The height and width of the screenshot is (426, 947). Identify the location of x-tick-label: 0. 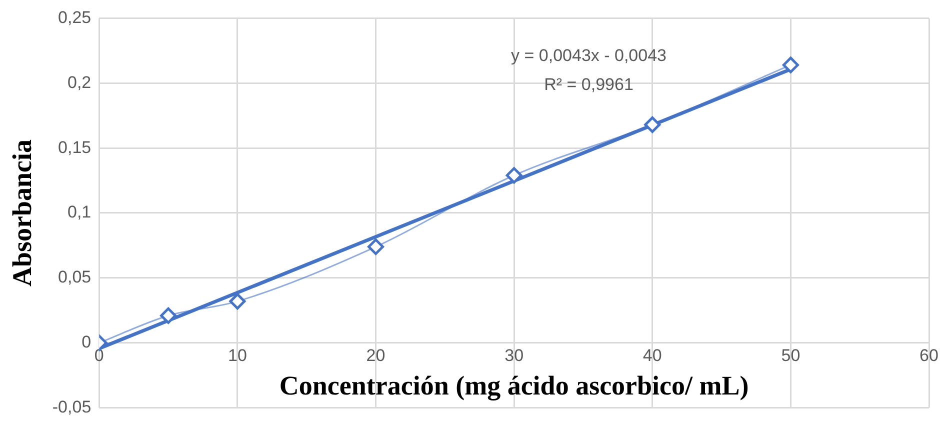
(99, 355).